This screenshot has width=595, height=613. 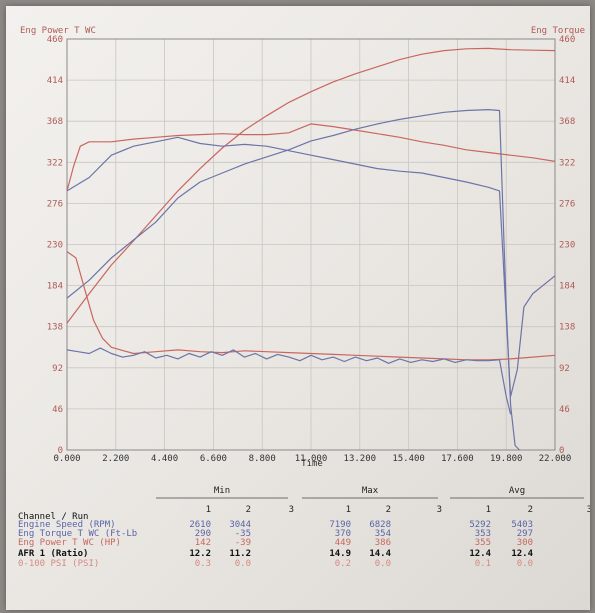 I want to click on cell-value-max: 14.4, so click(x=380, y=554).